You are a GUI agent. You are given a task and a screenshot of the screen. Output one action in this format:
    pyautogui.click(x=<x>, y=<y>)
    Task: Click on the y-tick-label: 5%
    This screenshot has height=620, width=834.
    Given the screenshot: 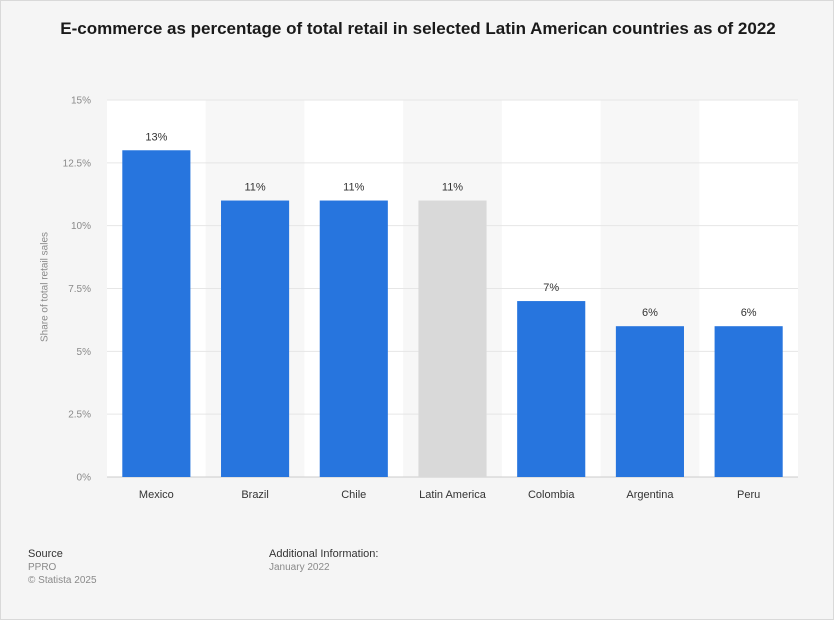 What is the action you would take?
    pyautogui.click(x=84, y=352)
    